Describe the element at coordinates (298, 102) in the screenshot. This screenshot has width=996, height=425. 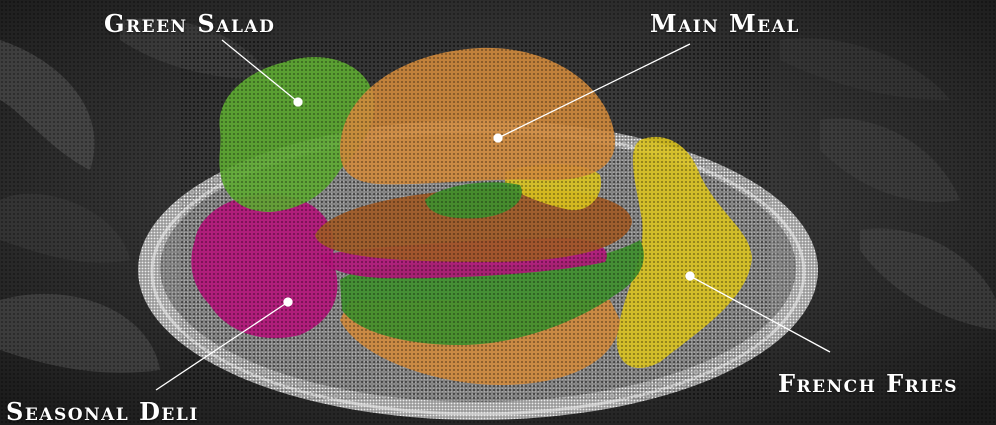
I see `leader-dot-green-salad` at that location.